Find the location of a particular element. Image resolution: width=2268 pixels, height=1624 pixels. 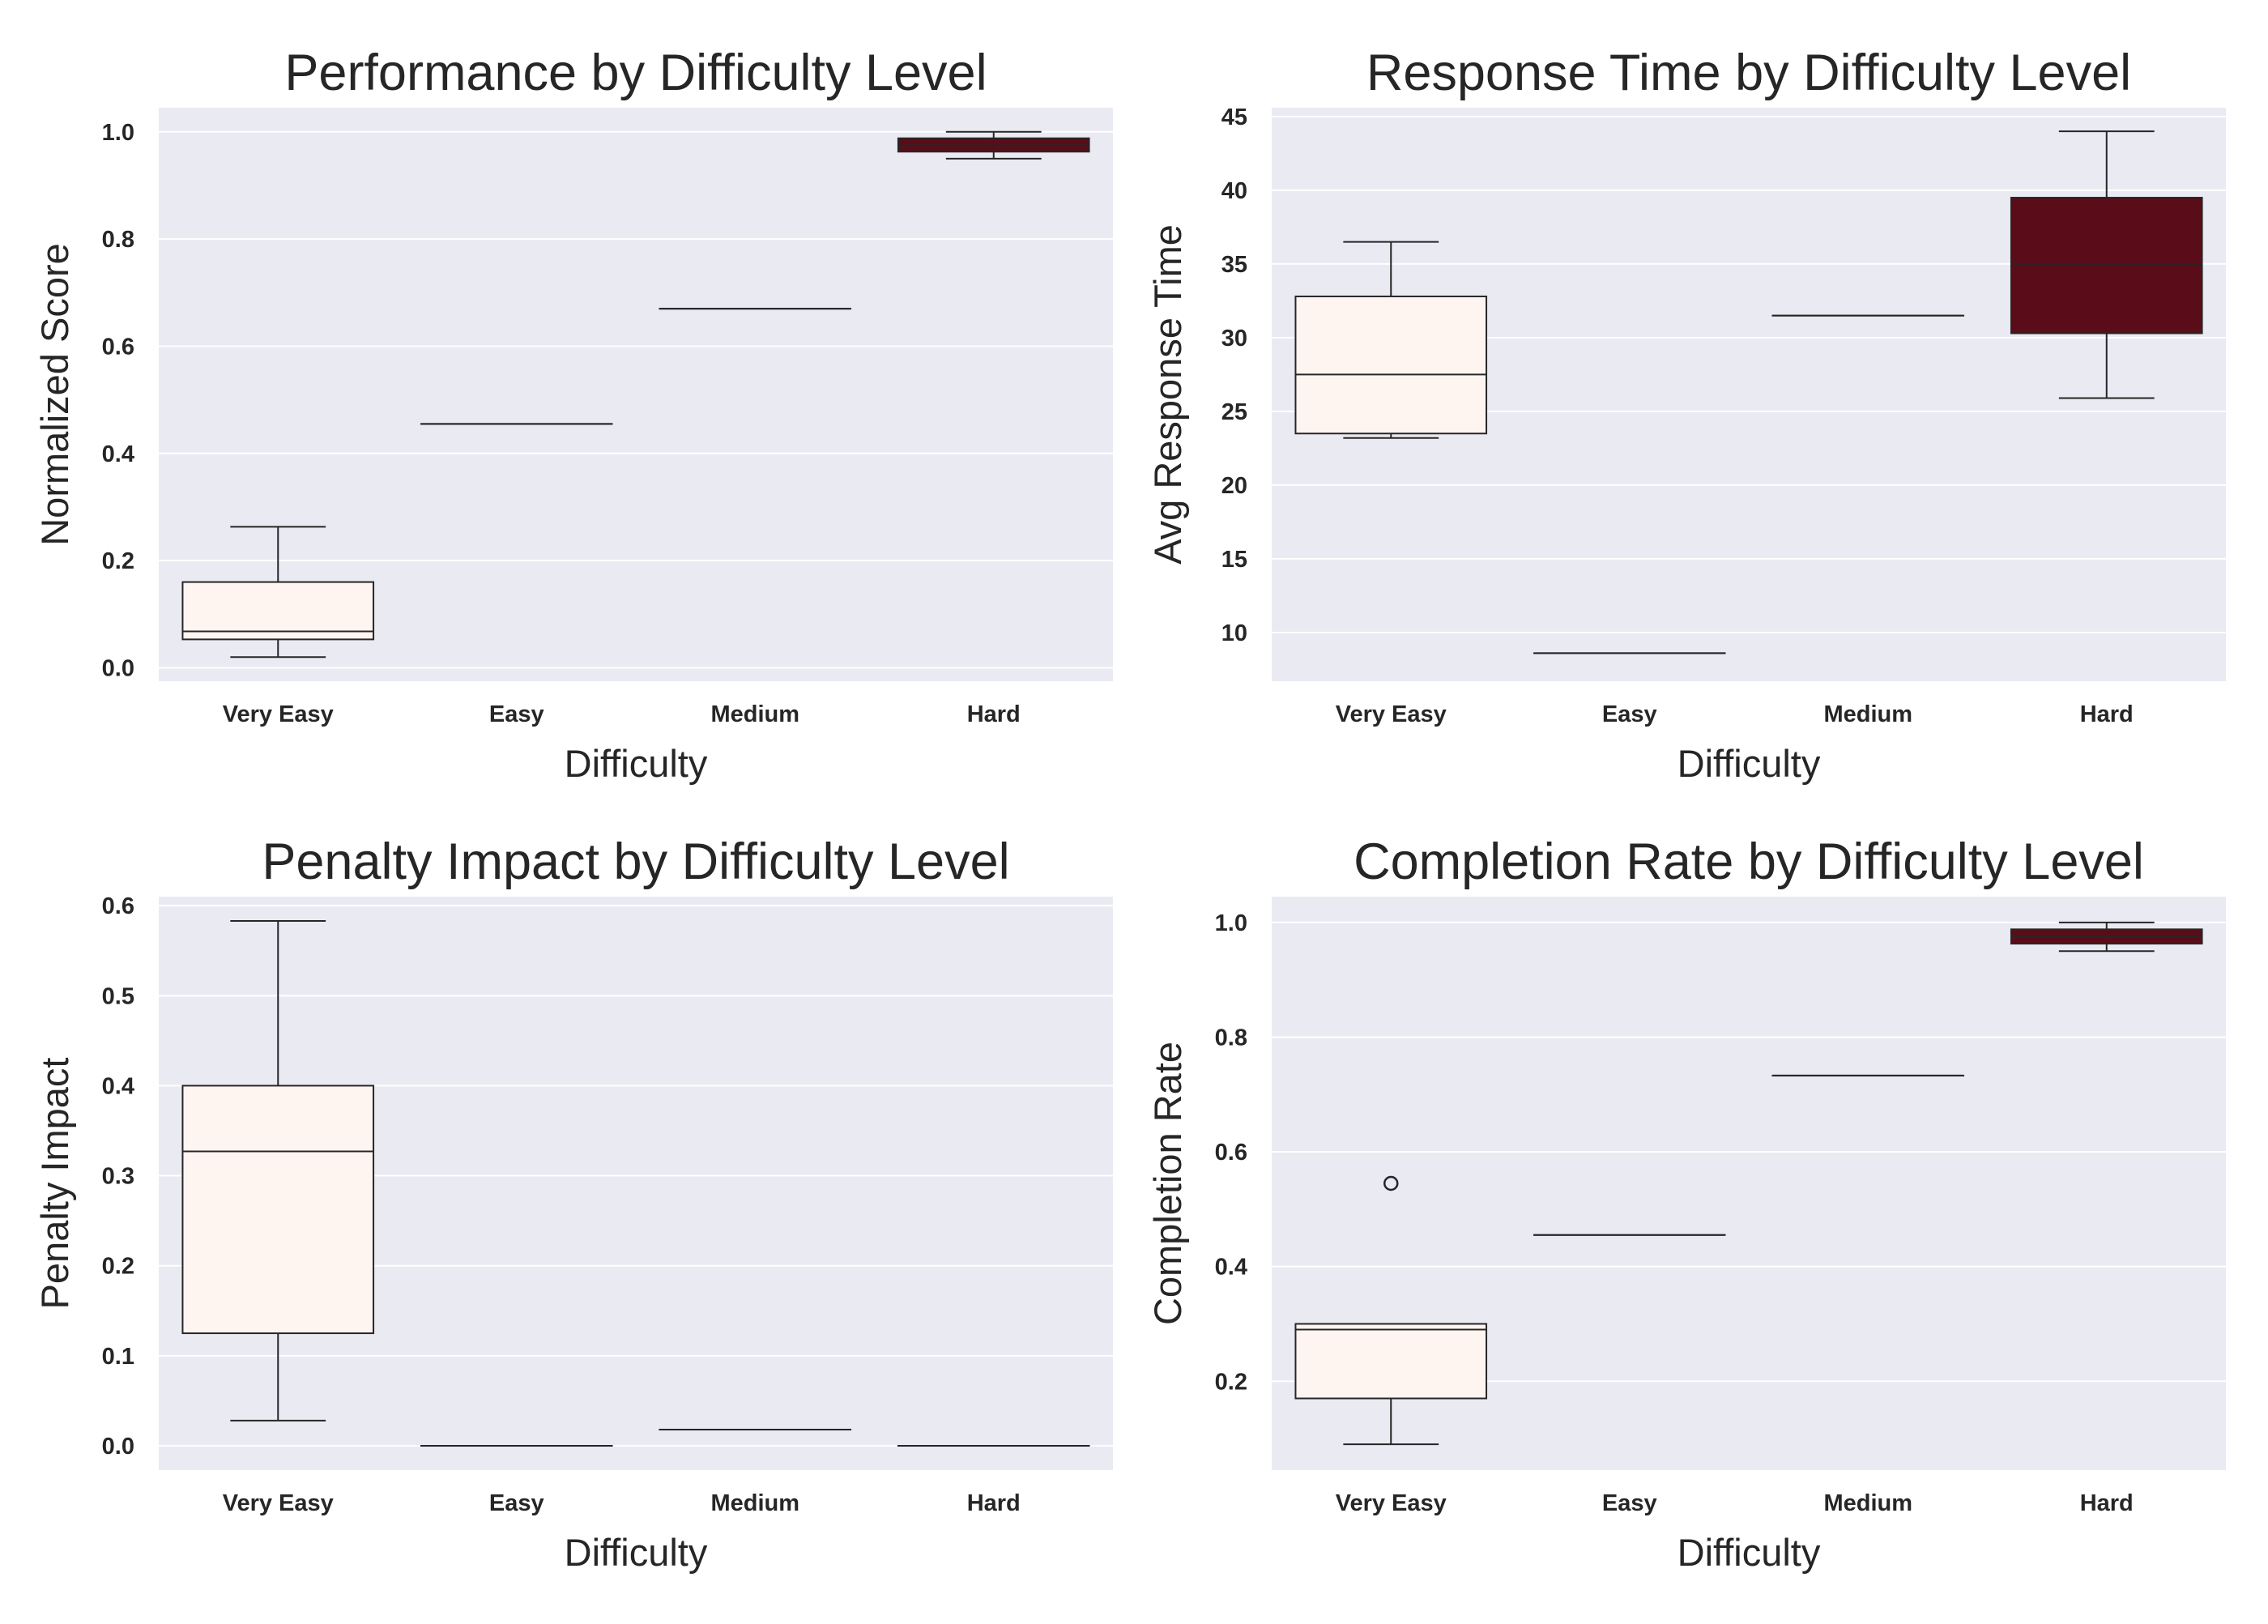

chart-title: Penalty Impact by Difficulty Level is located at coordinates (635, 861).